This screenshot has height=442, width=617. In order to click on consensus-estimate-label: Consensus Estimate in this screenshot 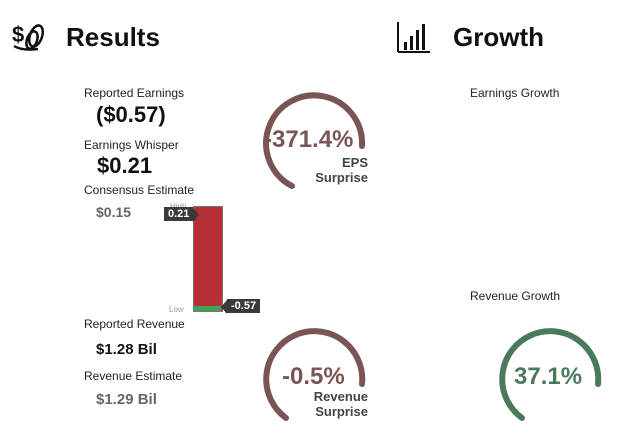, I will do `click(139, 190)`.